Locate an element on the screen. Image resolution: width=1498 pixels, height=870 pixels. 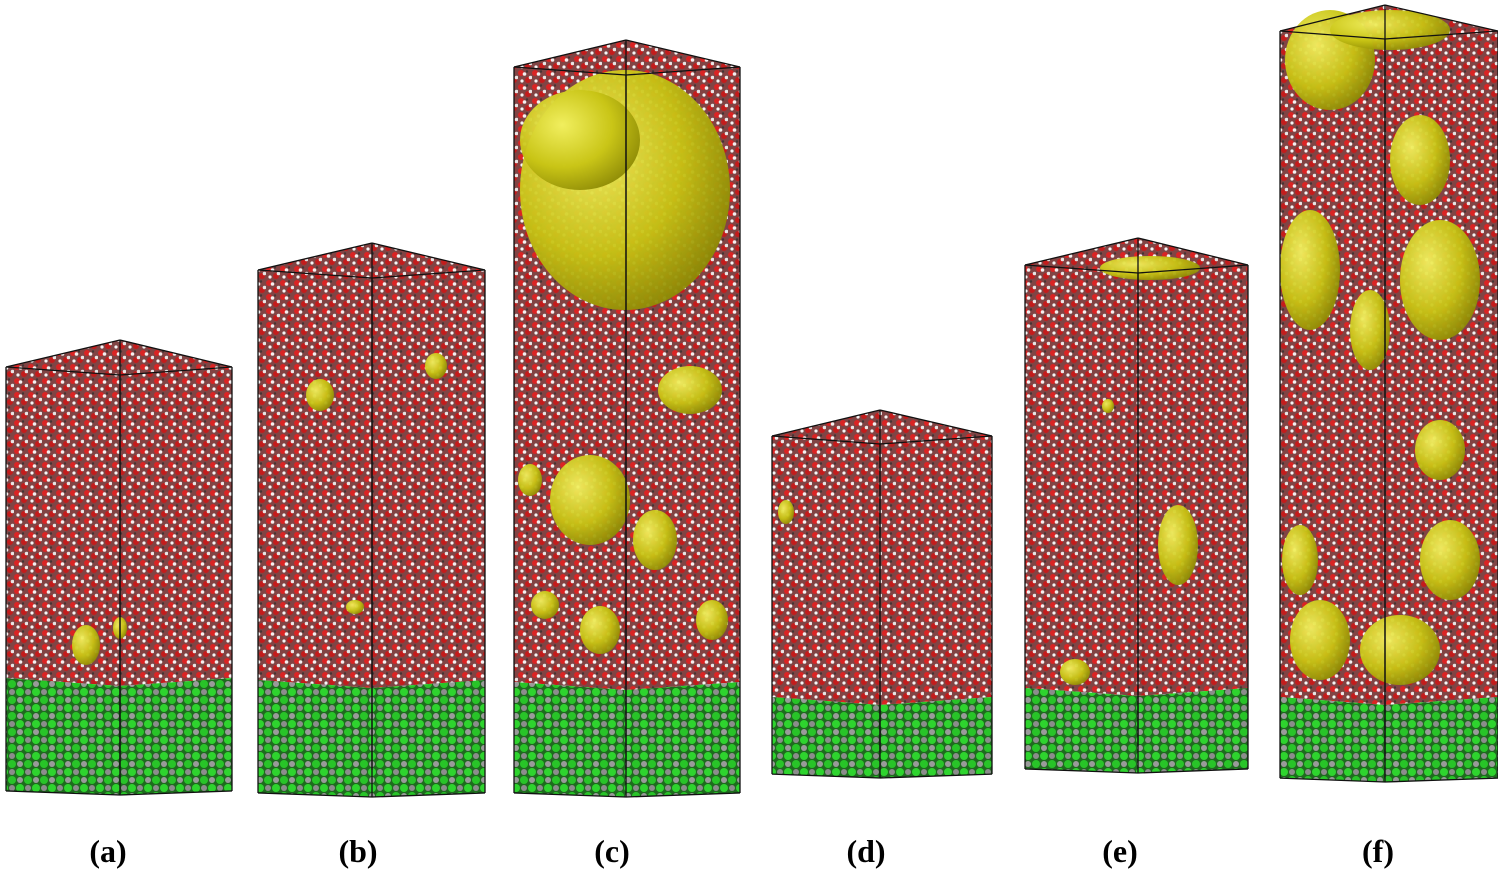
panel-label: (d) is located at coordinates (865, 851).